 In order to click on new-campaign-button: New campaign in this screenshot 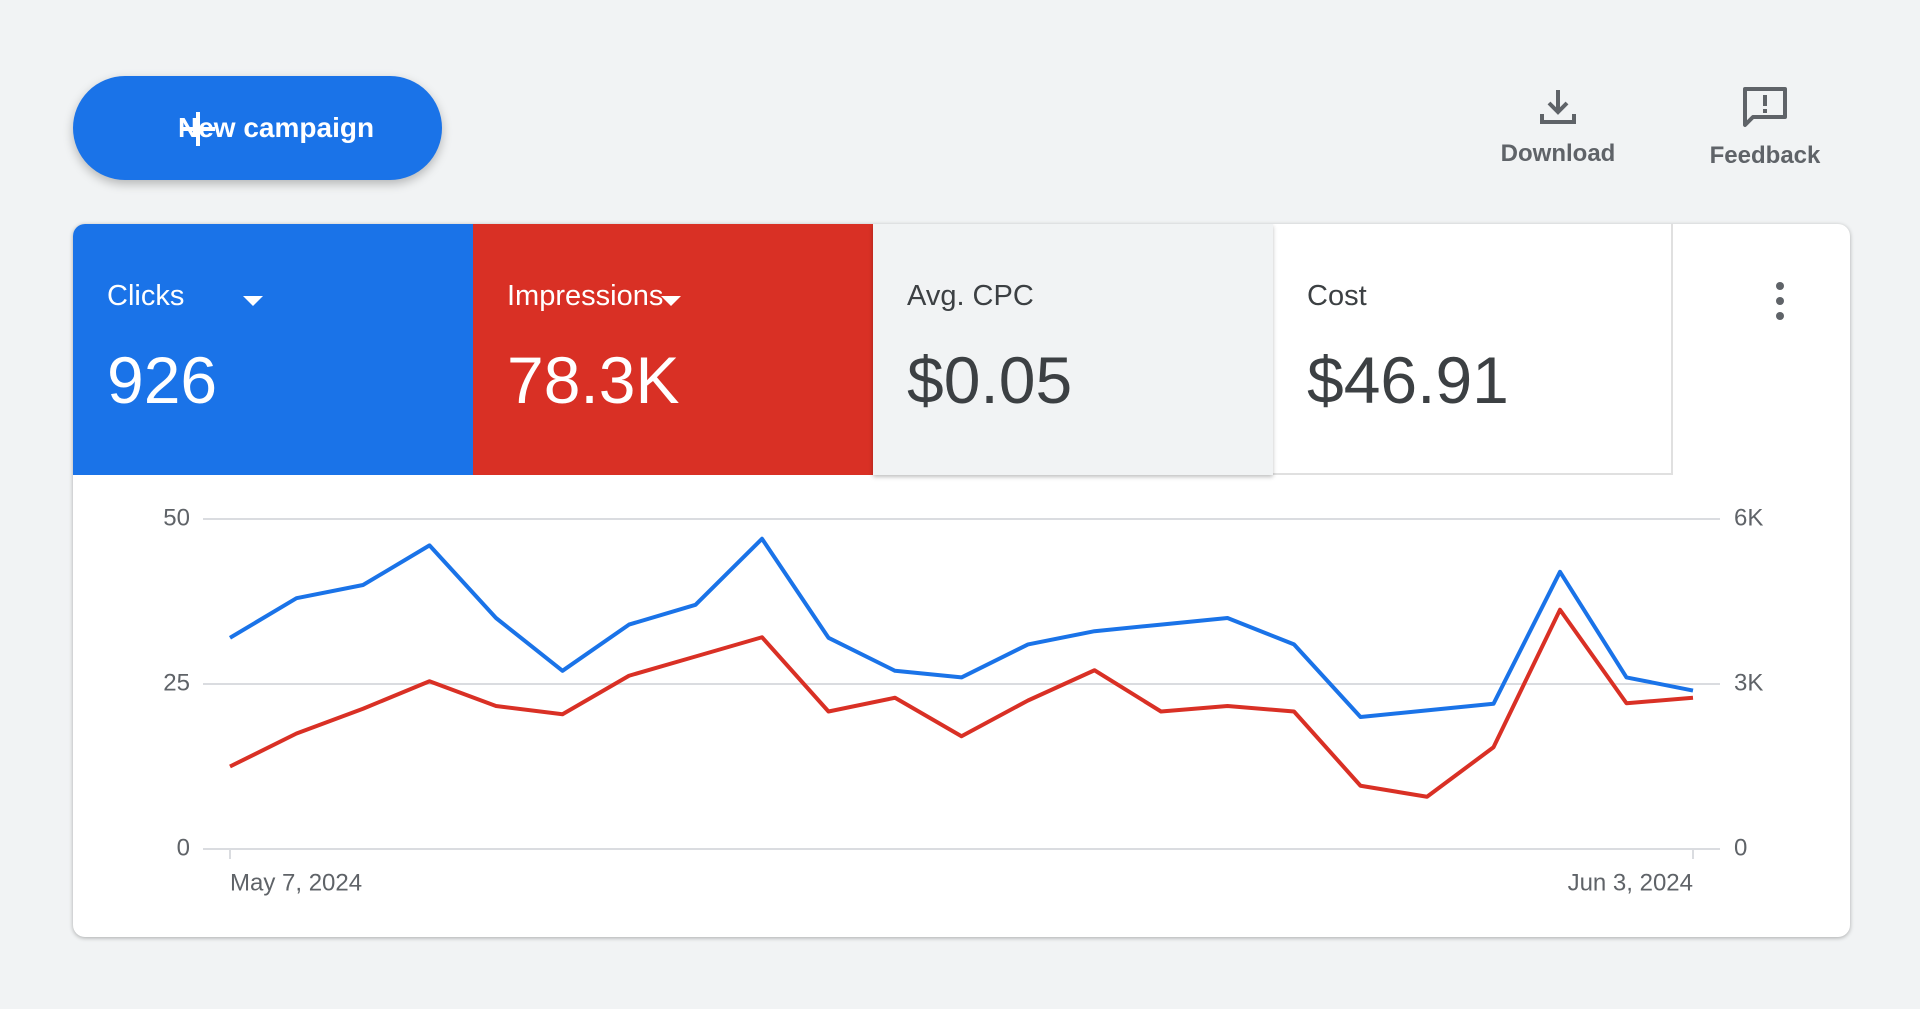, I will do `click(257, 128)`.